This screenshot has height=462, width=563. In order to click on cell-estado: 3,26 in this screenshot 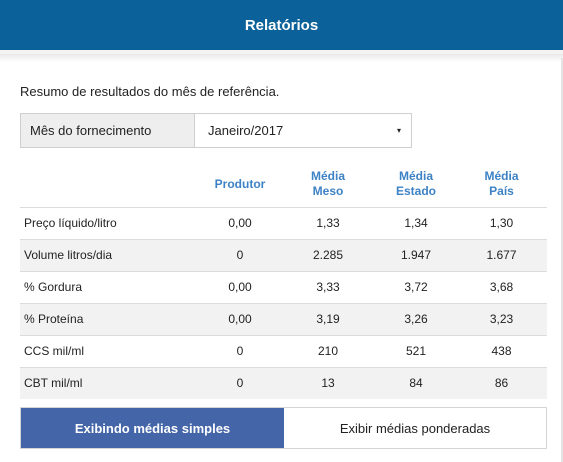, I will do `click(416, 318)`.